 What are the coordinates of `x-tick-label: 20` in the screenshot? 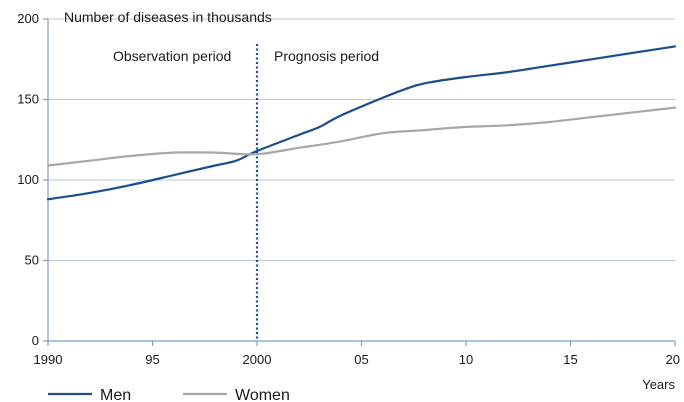 It's located at (673, 359).